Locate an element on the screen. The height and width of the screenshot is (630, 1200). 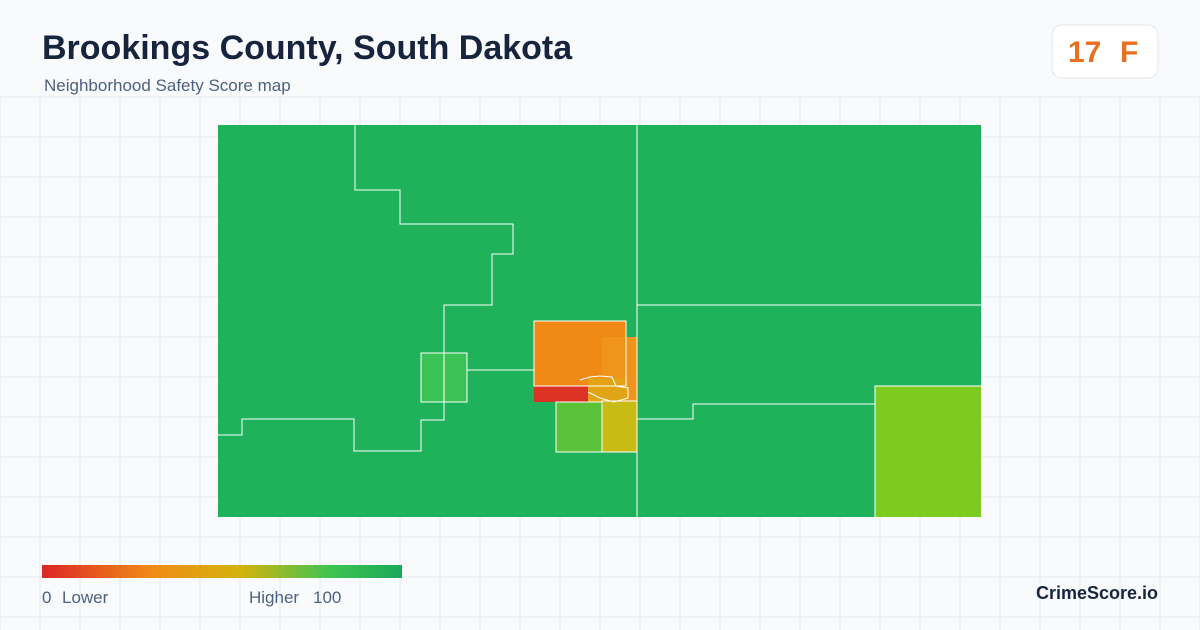
title: Brookings County, South Dakota is located at coordinates (307, 48).